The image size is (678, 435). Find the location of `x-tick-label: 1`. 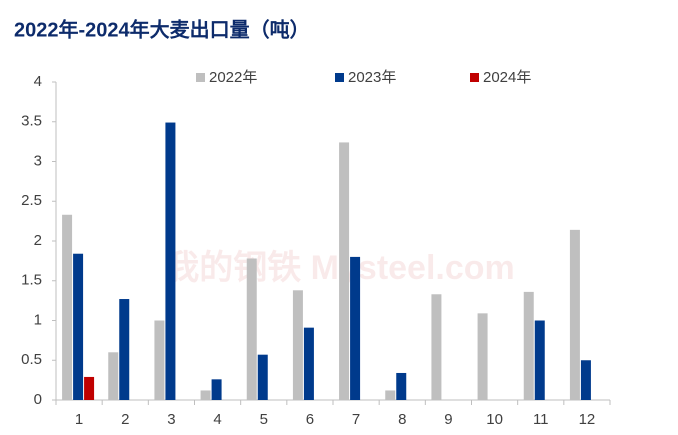

x-tick-label: 1 is located at coordinates (79, 419).